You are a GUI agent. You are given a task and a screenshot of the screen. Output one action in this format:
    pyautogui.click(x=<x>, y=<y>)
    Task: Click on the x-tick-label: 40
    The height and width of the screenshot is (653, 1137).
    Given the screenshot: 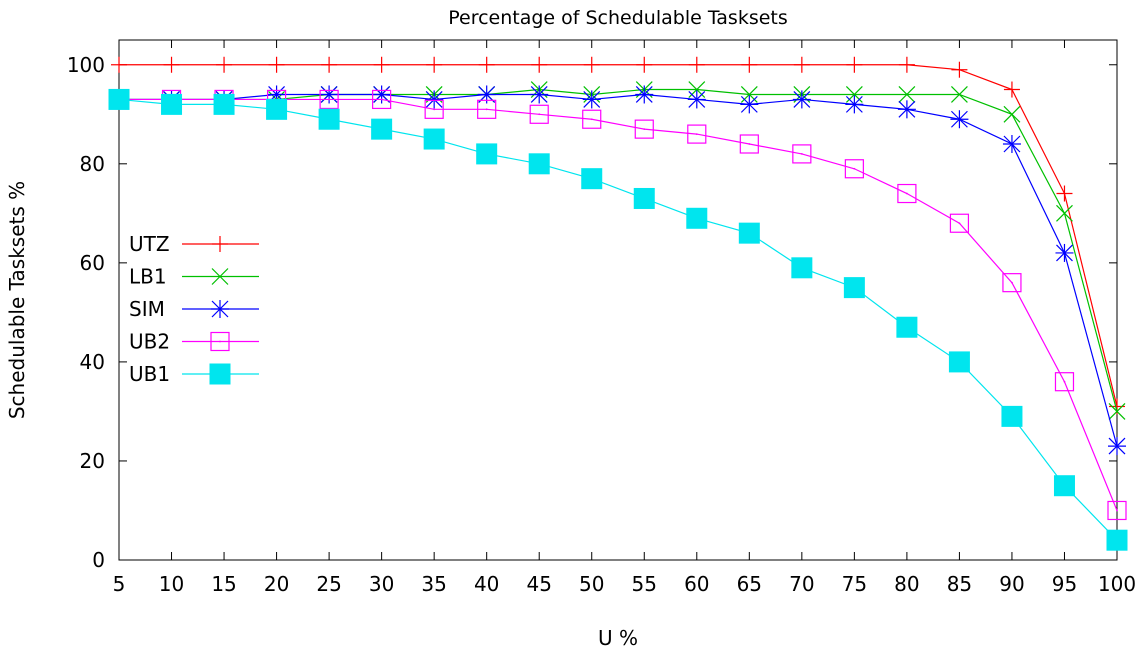 What is the action you would take?
    pyautogui.click(x=486, y=584)
    